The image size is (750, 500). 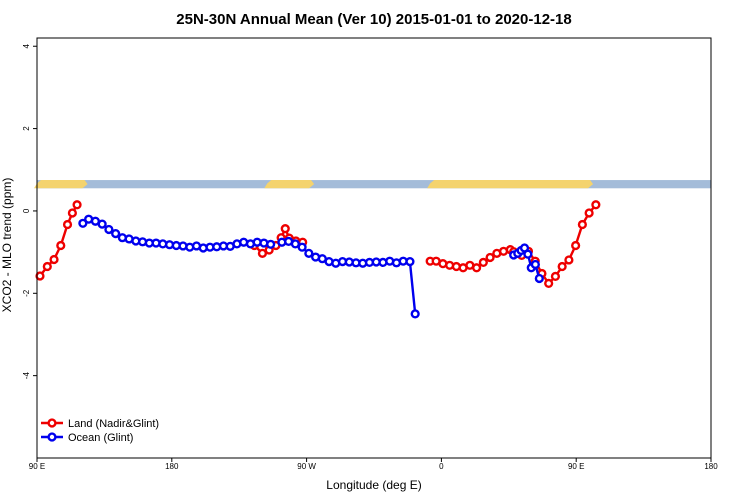 I want to click on x-axis: 90 E 180 90 W 0 90 E 180, so click(x=373, y=464).